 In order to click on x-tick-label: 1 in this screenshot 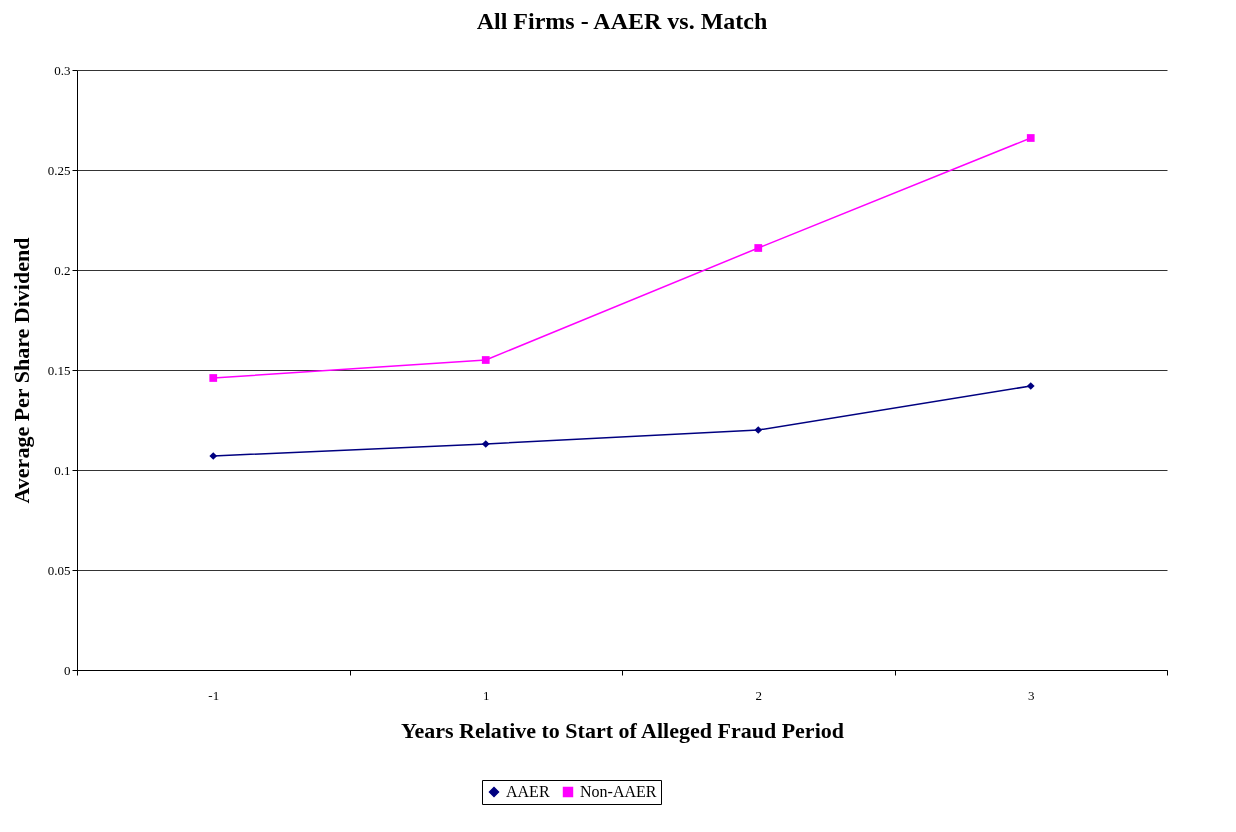, I will do `click(486, 695)`.